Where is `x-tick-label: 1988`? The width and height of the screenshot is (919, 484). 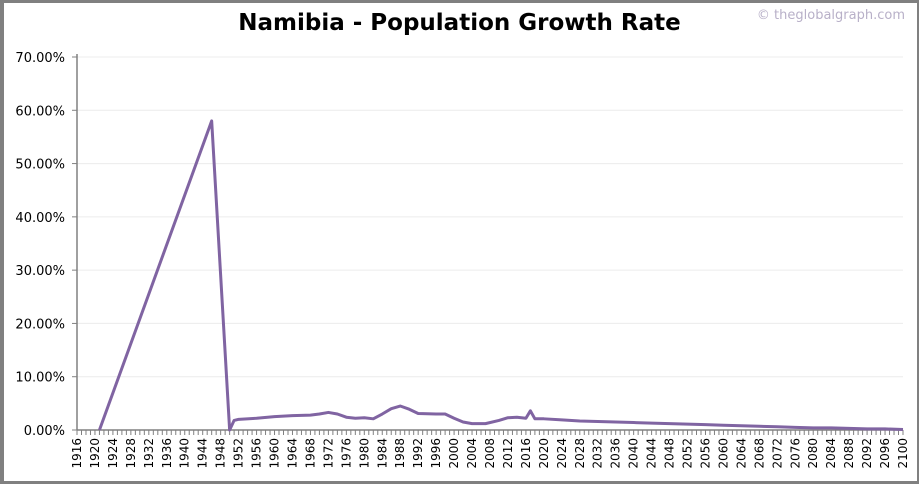
x-tick-label: 1988 is located at coordinates (400, 453).